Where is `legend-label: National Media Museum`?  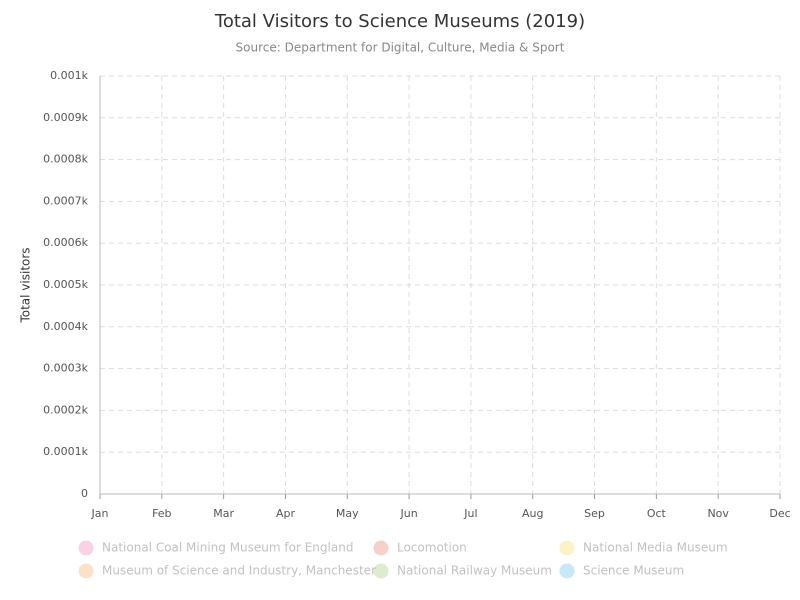 legend-label: National Media Museum is located at coordinates (655, 548).